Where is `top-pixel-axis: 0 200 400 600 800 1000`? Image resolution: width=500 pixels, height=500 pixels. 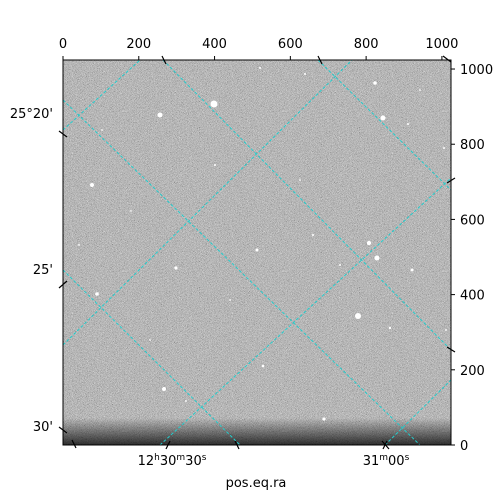 top-pixel-axis: 0 200 400 600 800 1000 is located at coordinates (258, 48).